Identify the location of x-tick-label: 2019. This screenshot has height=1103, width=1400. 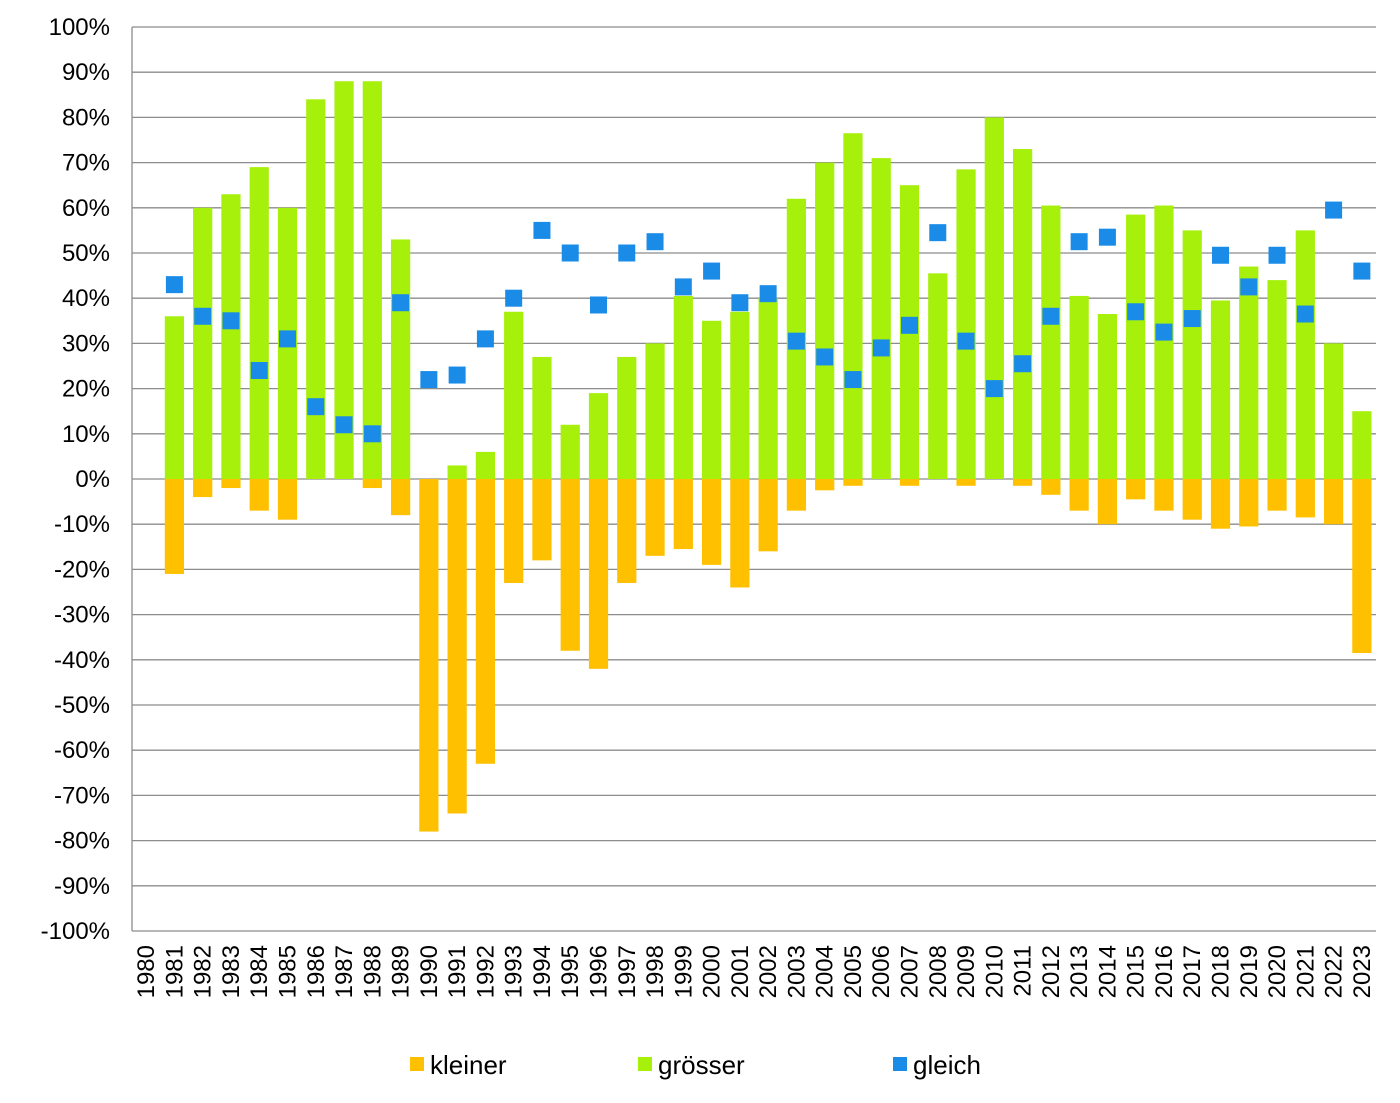
(1249, 971).